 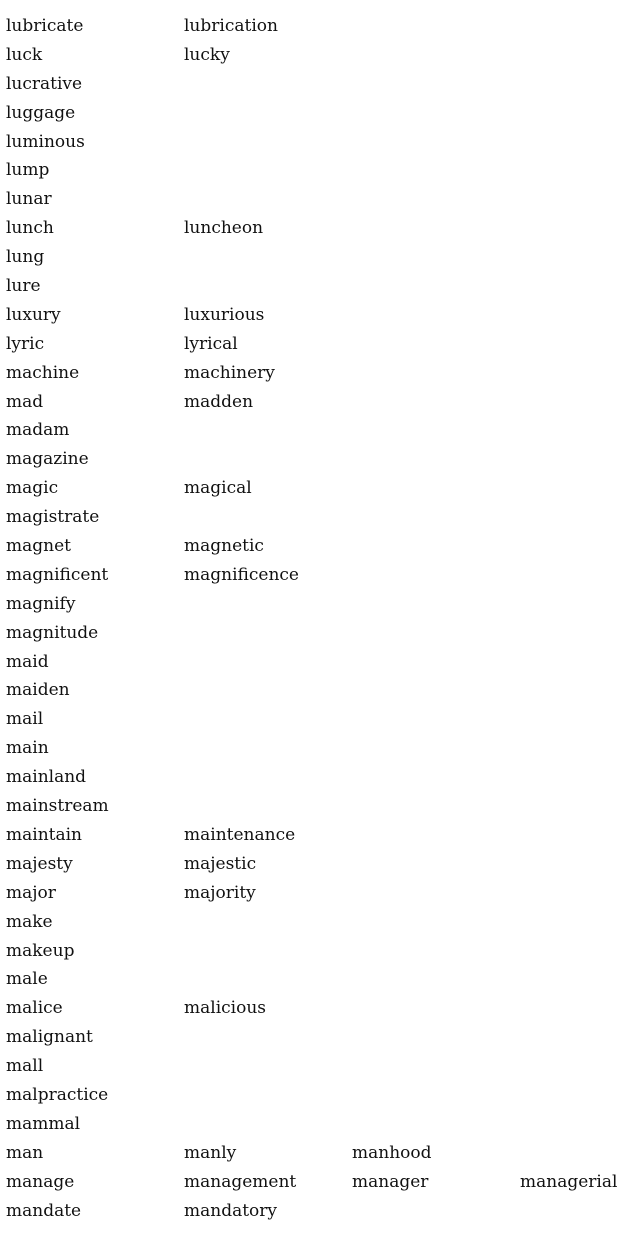 I want to click on derived-word: mandatory, so click(x=231, y=1210).